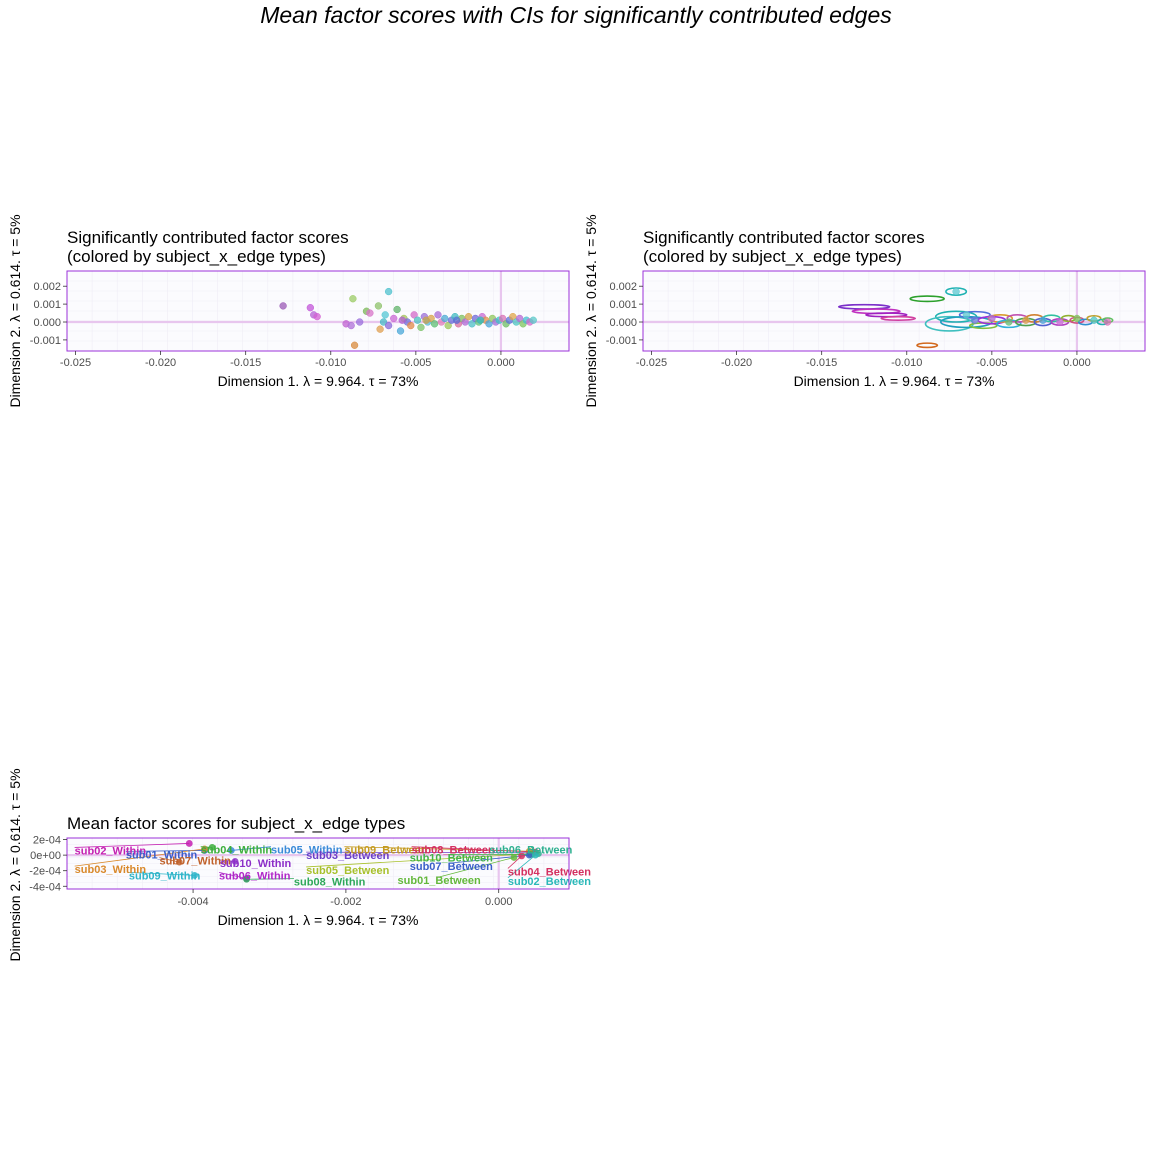 Image resolution: width=1152 pixels, height=1152 pixels. What do you see at coordinates (255, 876) in the screenshot?
I see `point-label: sub06_Within` at bounding box center [255, 876].